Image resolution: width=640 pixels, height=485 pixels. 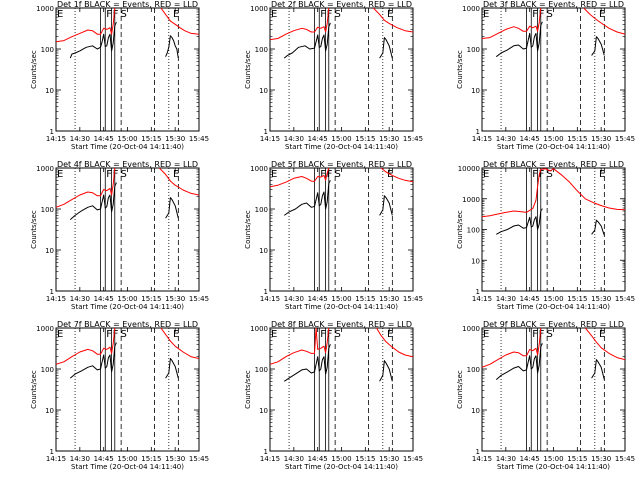 What do you see at coordinates (127, 164) in the screenshot?
I see `panel-title: Det 4f BLACK = Events, RED = LLD` at bounding box center [127, 164].